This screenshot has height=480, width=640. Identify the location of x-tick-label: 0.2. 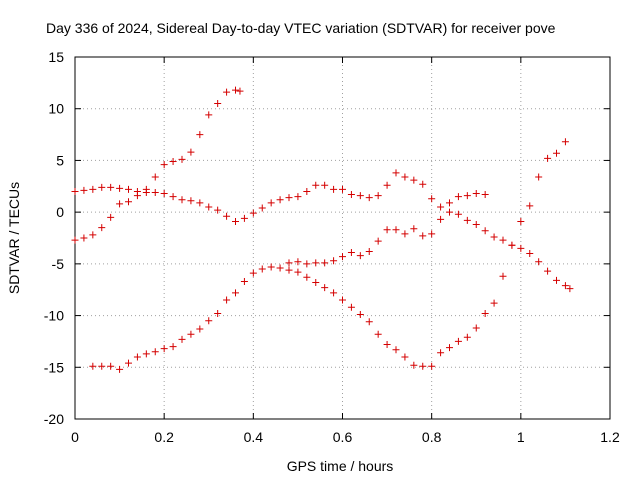
(164, 437).